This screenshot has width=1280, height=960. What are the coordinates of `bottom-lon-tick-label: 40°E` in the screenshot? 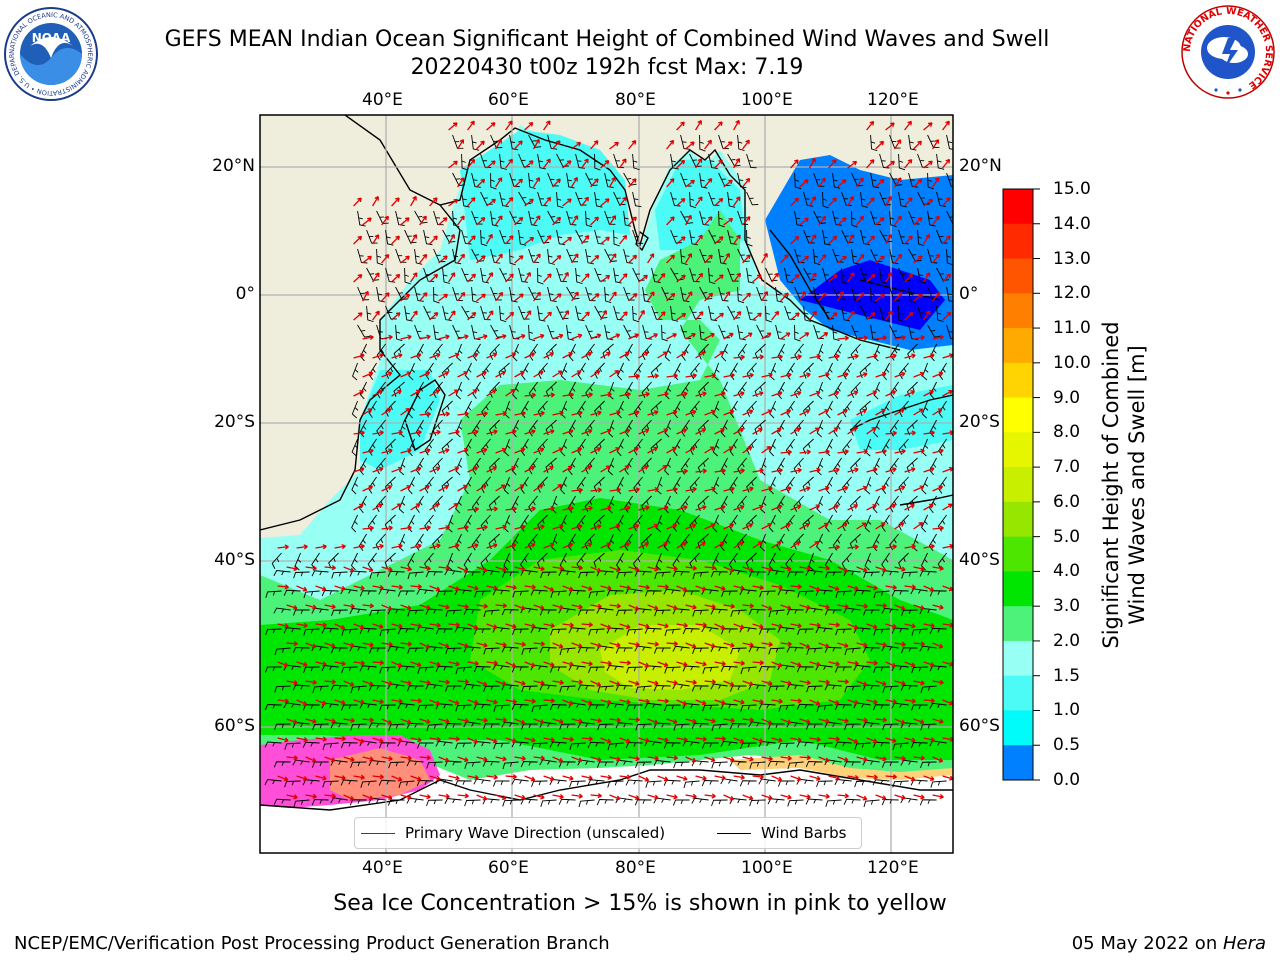 It's located at (382, 868).